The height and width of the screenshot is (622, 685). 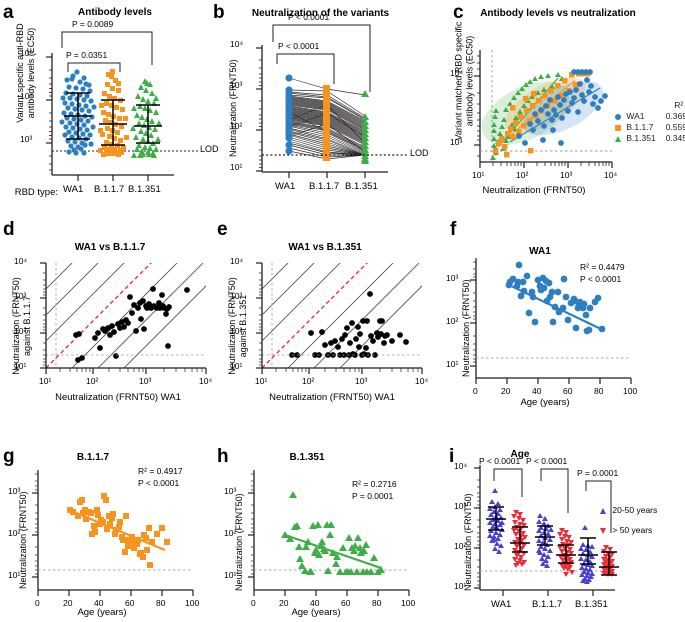 What do you see at coordinates (361, 186) in the screenshot?
I see `panel-b-xtick-b1351: B.1.351` at bounding box center [361, 186].